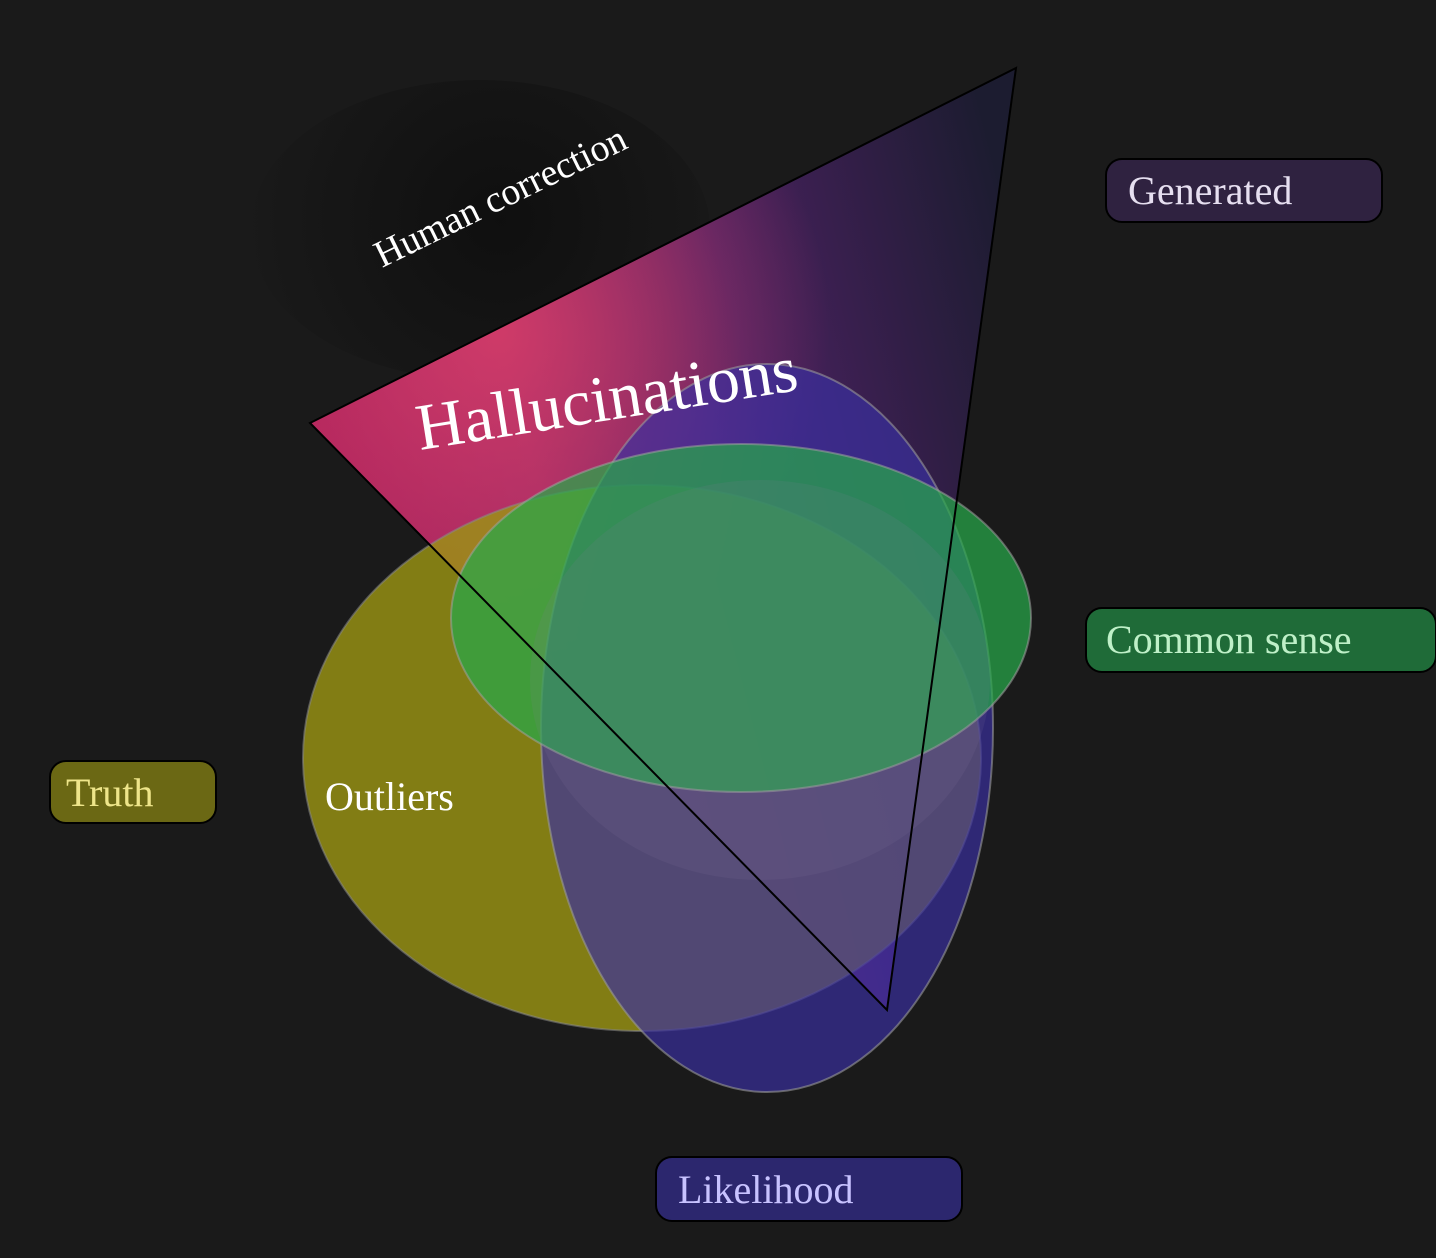 The height and width of the screenshot is (1258, 1436). I want to click on legend-truth: Truth, so click(133, 792).